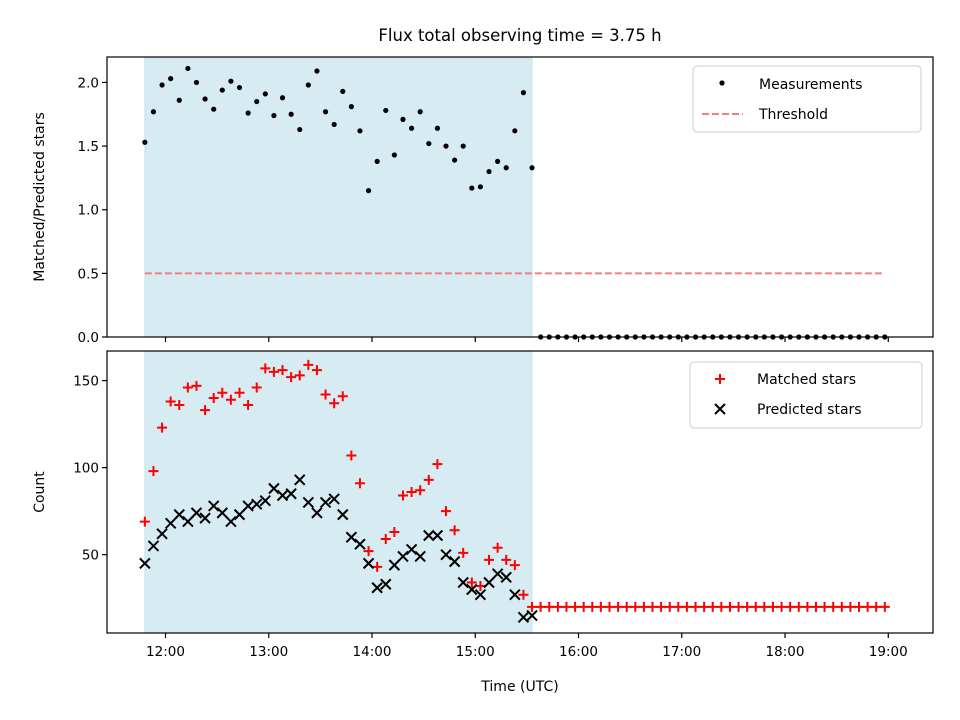 The height and width of the screenshot is (720, 960). Describe the element at coordinates (578, 652) in the screenshot. I see `x-tick-label: 16:00` at that location.